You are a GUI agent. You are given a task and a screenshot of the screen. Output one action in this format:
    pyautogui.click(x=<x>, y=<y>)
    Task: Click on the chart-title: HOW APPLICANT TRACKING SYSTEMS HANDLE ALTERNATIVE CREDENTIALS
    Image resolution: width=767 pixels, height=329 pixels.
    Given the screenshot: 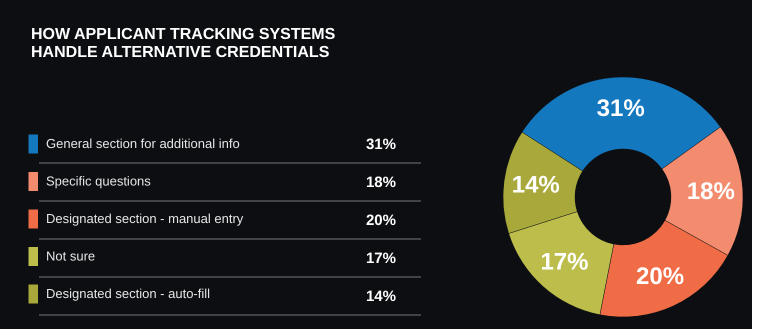 What is the action you would take?
    pyautogui.click(x=183, y=43)
    